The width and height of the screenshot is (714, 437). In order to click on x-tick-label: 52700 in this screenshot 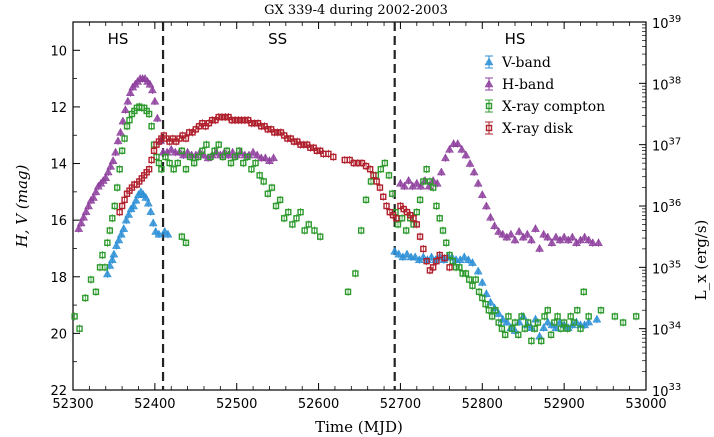, I will do `click(400, 404)`.